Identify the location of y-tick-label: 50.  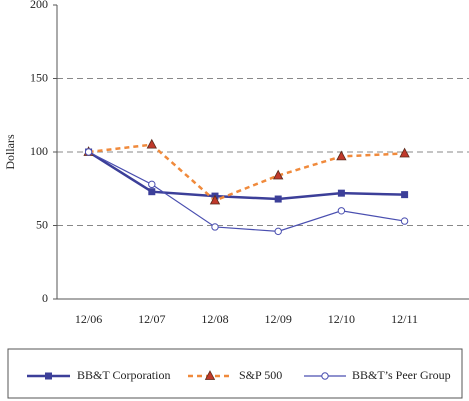
(42, 224).